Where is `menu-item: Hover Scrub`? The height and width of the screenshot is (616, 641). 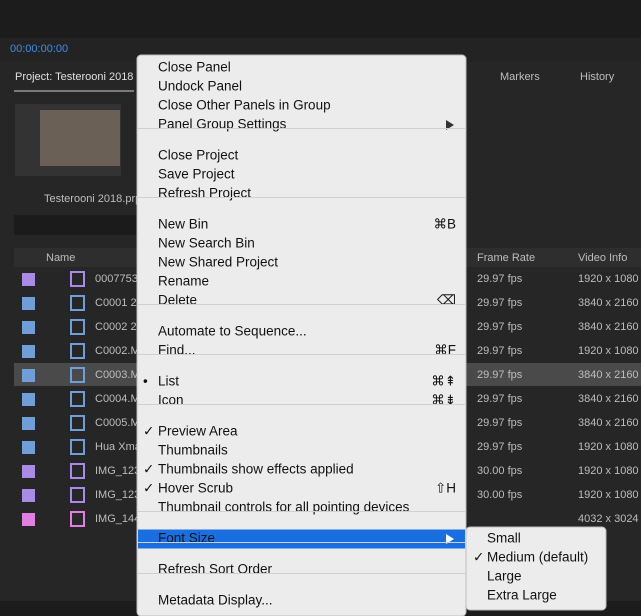 menu-item: Hover Scrub is located at coordinates (195, 488).